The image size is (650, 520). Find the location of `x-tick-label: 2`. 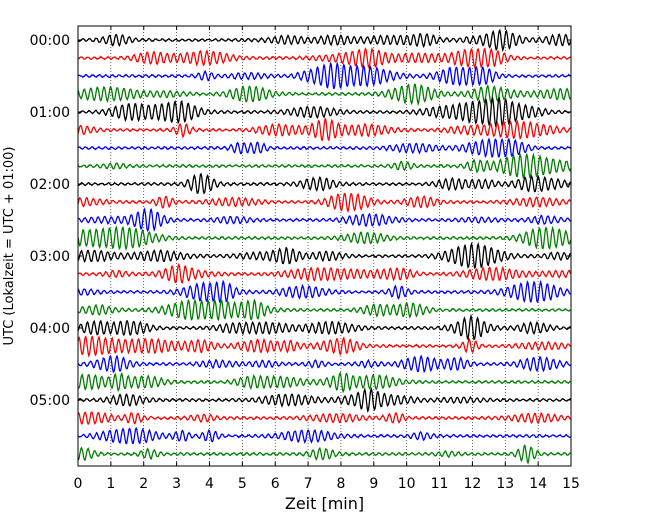

x-tick-label: 2 is located at coordinates (143, 484).